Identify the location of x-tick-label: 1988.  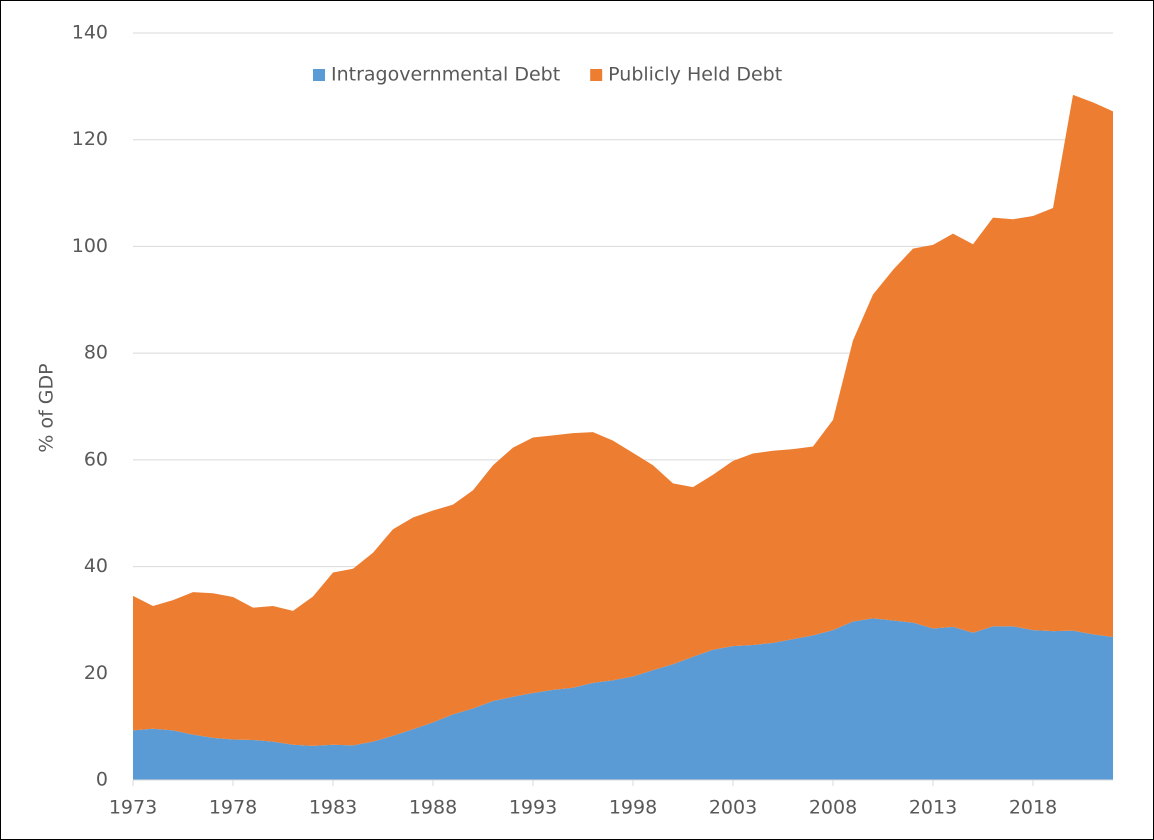
(433, 808).